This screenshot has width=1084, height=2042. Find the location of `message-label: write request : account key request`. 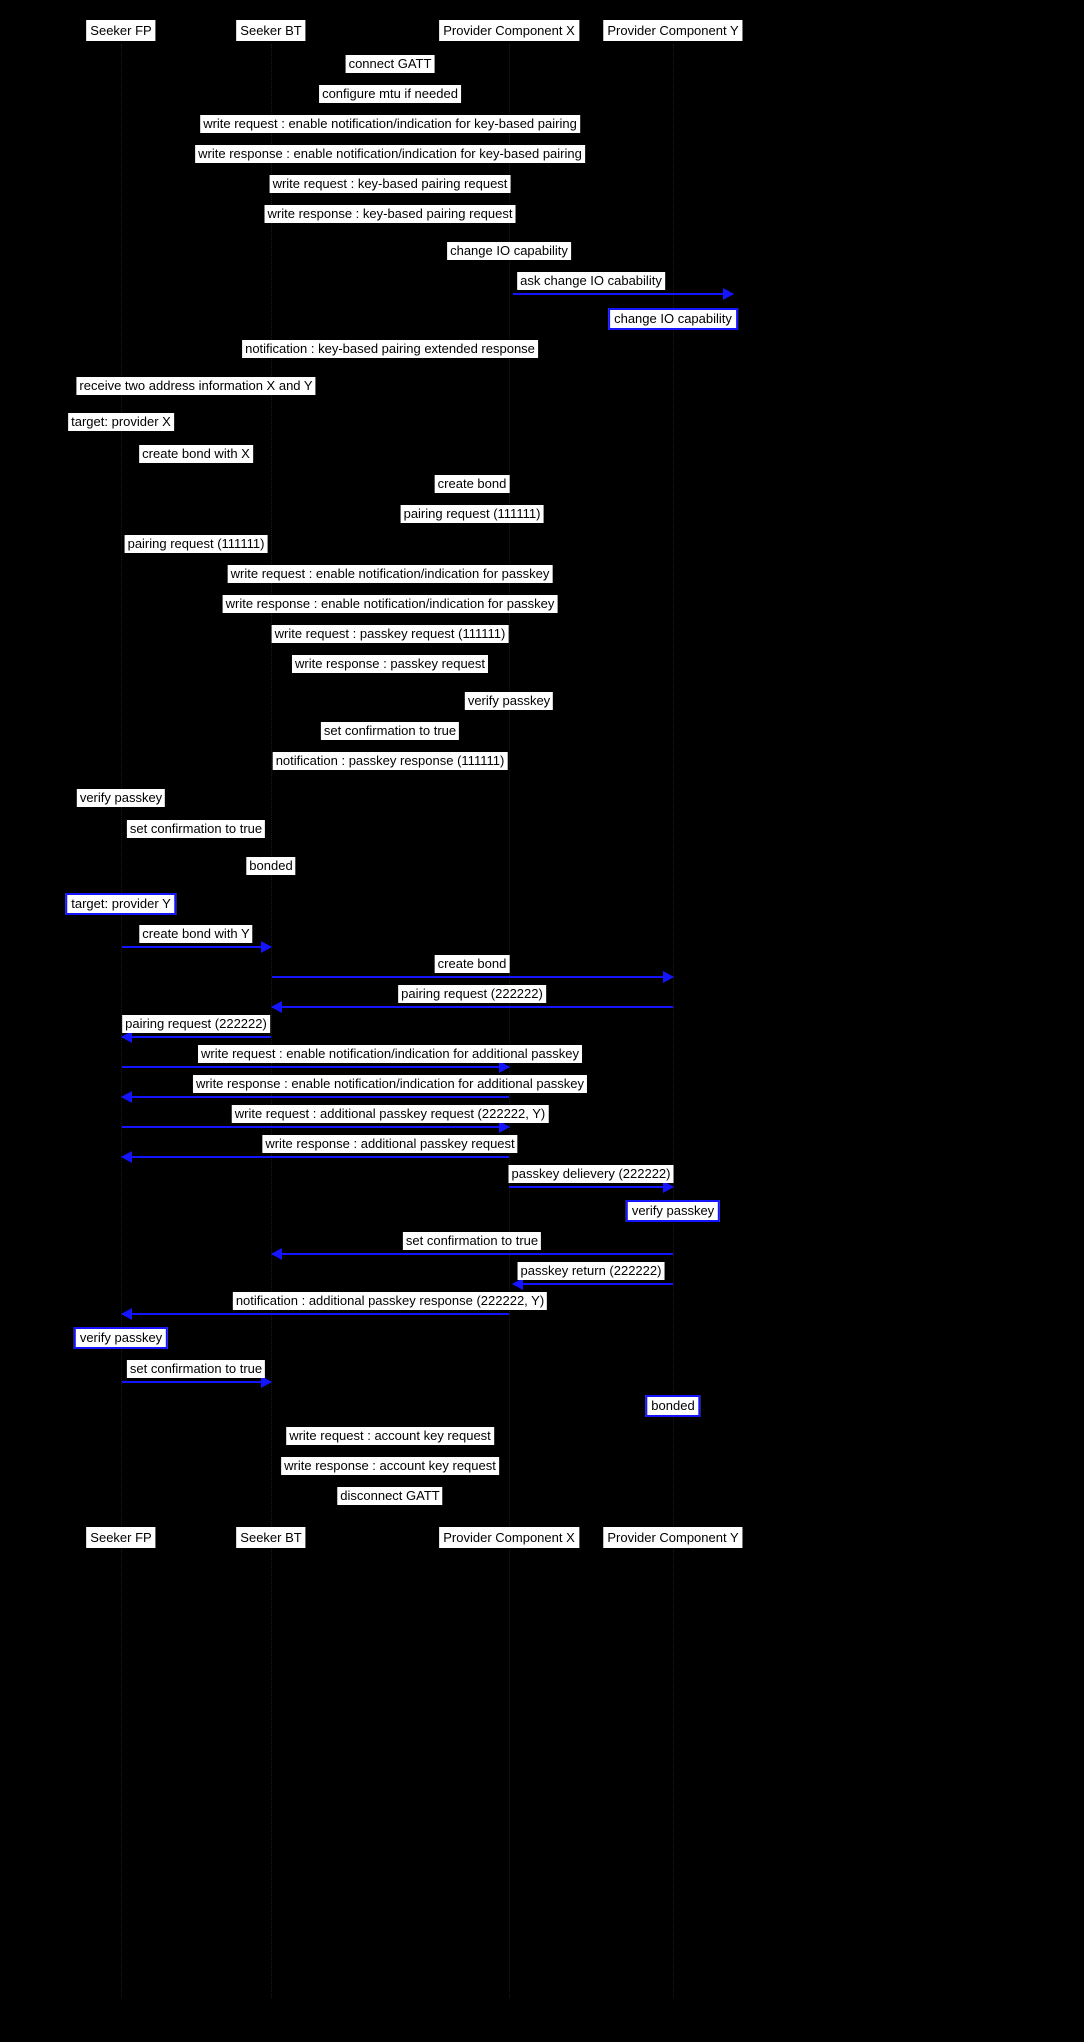

message-label: write request : account key request is located at coordinates (390, 1436).